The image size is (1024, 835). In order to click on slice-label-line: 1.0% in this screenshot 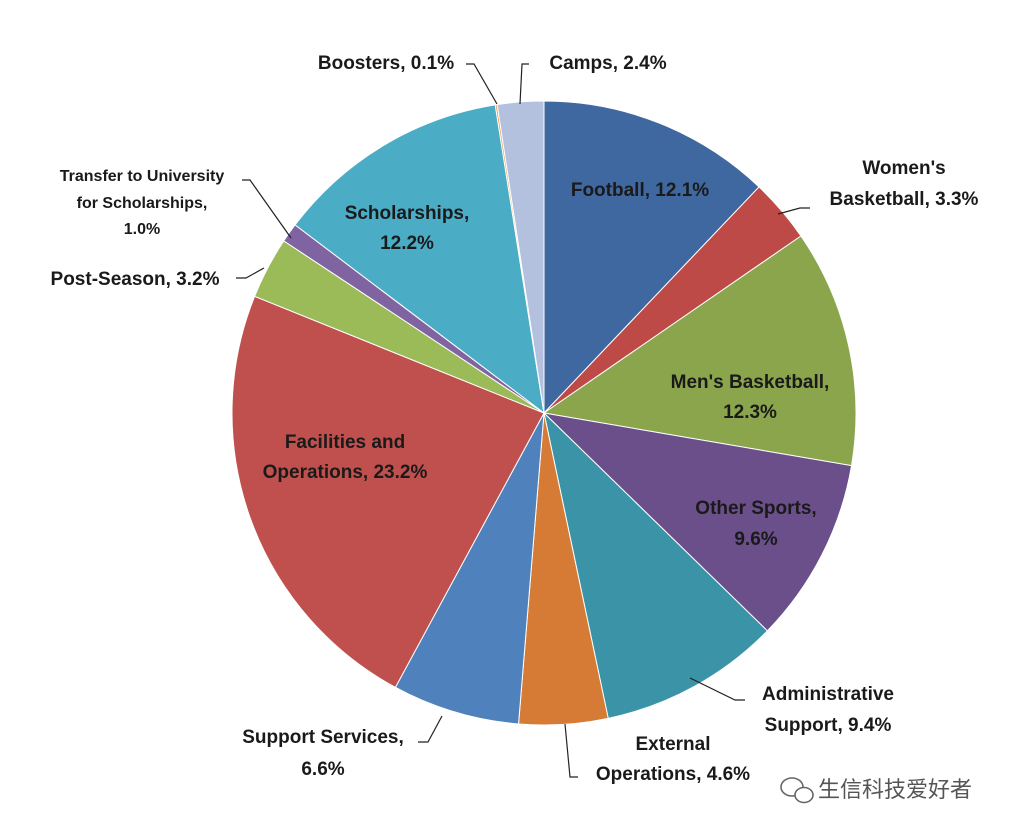, I will do `click(142, 229)`.